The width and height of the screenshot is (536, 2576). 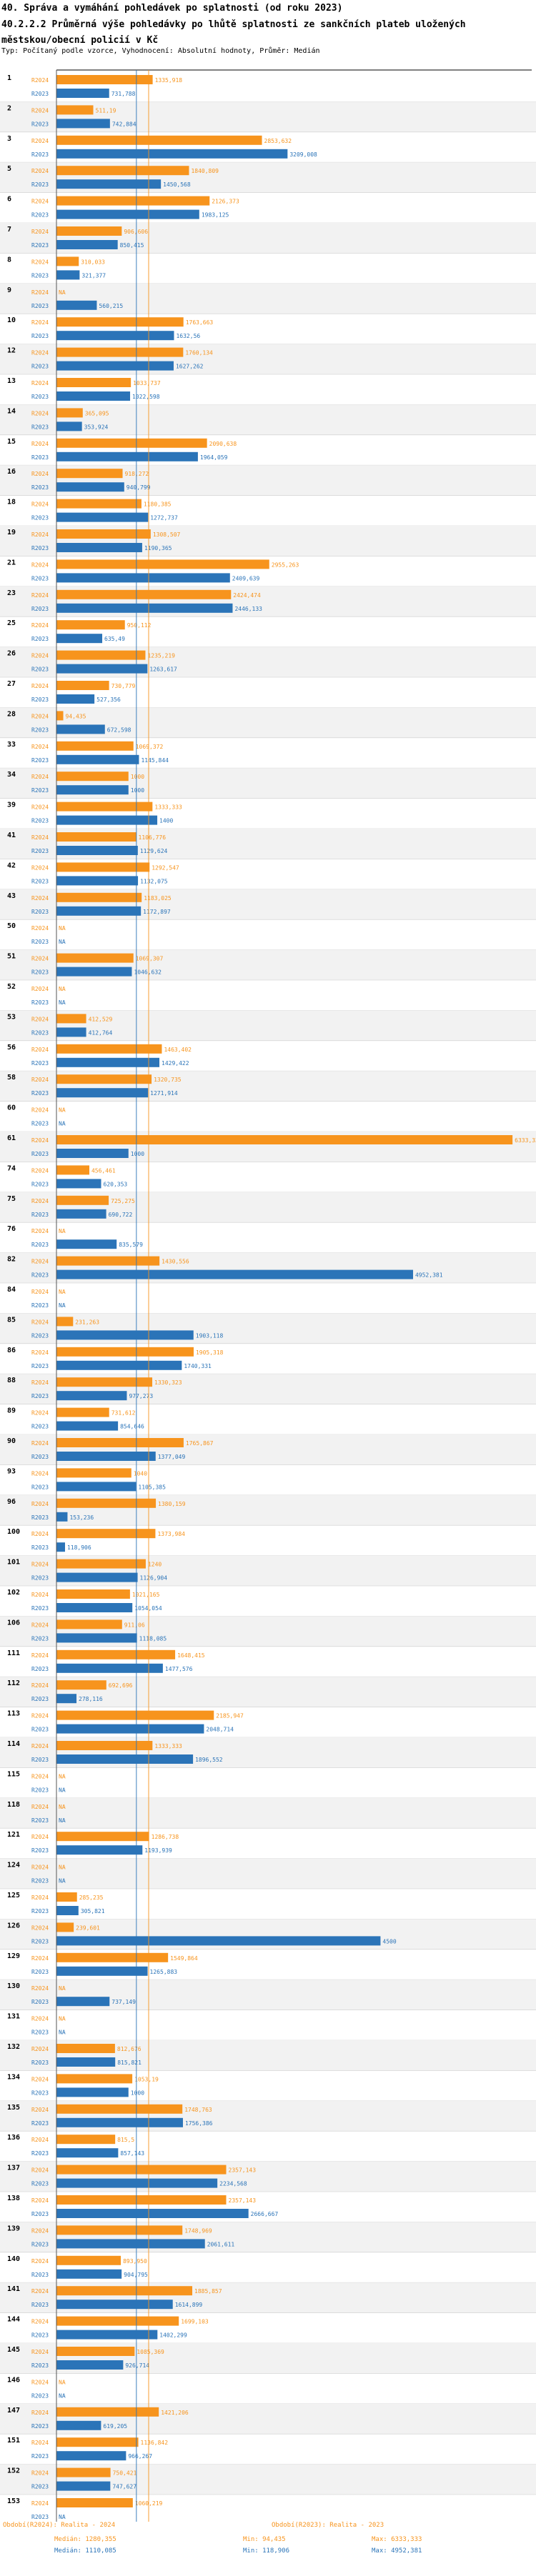 I want to click on row-id-label: 146, so click(x=13, y=2380).